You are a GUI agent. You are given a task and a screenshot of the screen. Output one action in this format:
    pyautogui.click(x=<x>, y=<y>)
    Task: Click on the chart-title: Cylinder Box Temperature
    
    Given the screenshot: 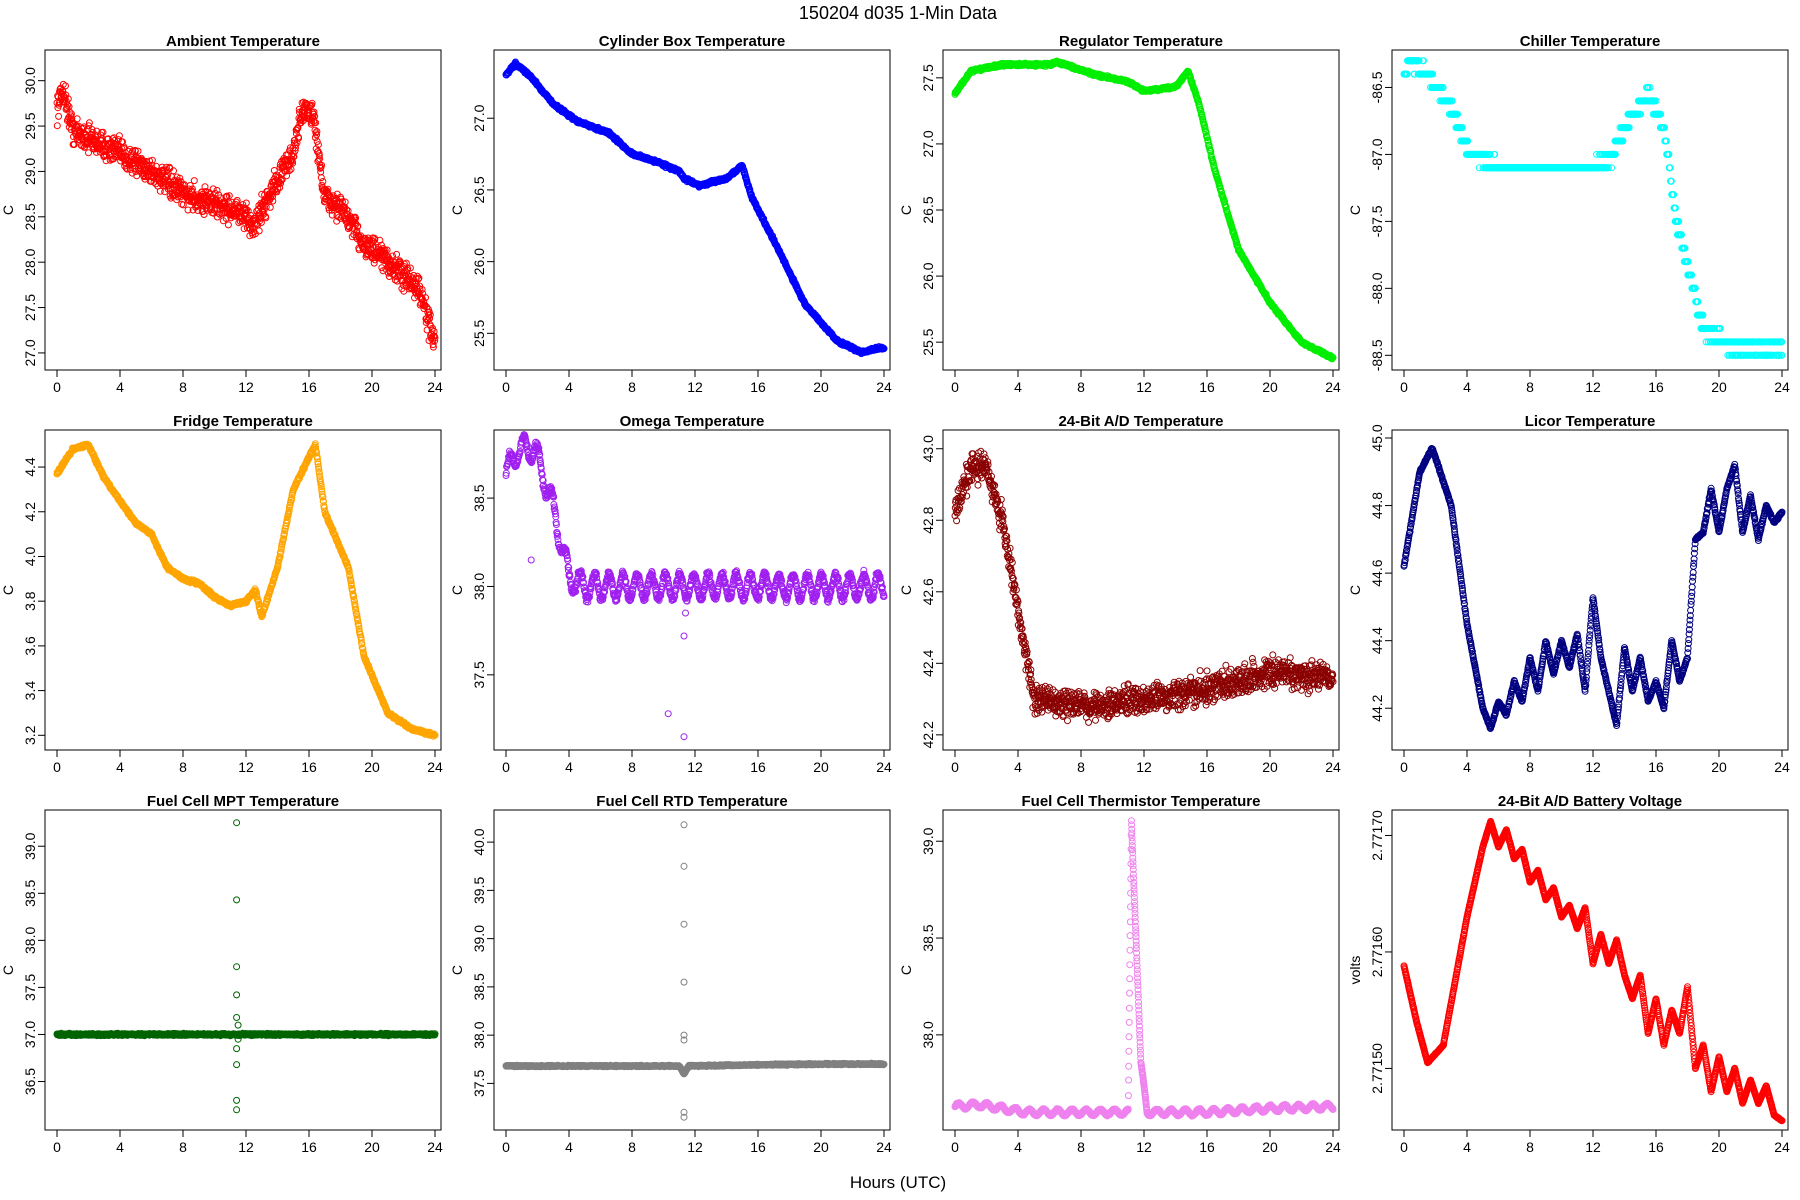 What is the action you would take?
    pyautogui.click(x=692, y=41)
    